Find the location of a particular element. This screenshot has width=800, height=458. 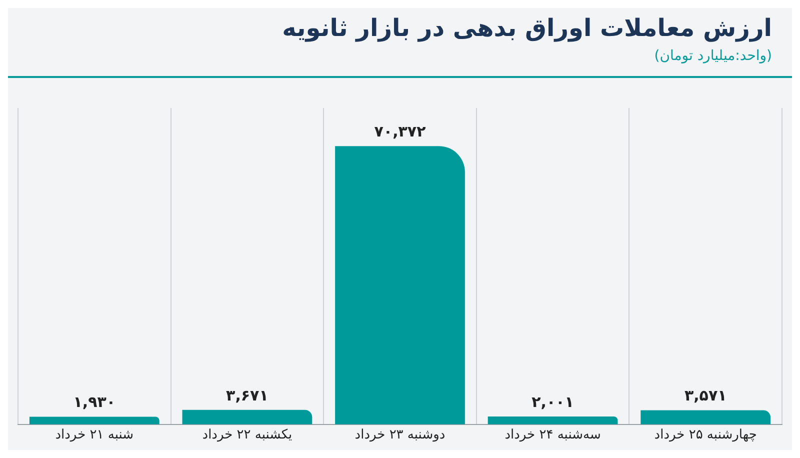

x-tick-label: دوشنبه ۲۳ خرداد is located at coordinates (400, 435).